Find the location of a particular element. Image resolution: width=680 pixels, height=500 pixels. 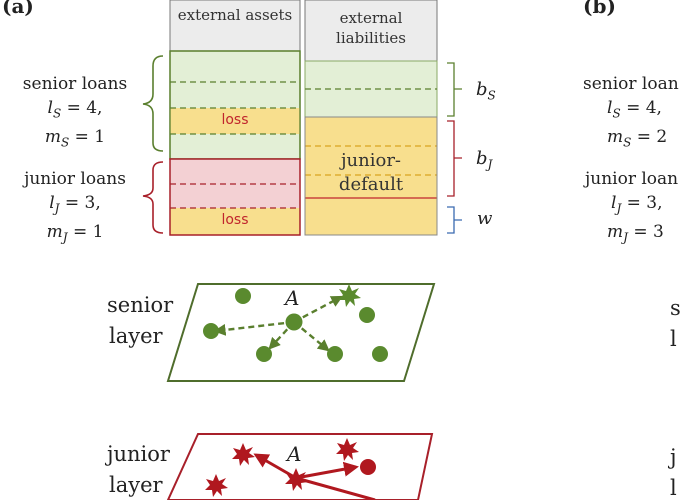

panel-b-senior-l: lS = 4, is located at coordinates (631, 110).